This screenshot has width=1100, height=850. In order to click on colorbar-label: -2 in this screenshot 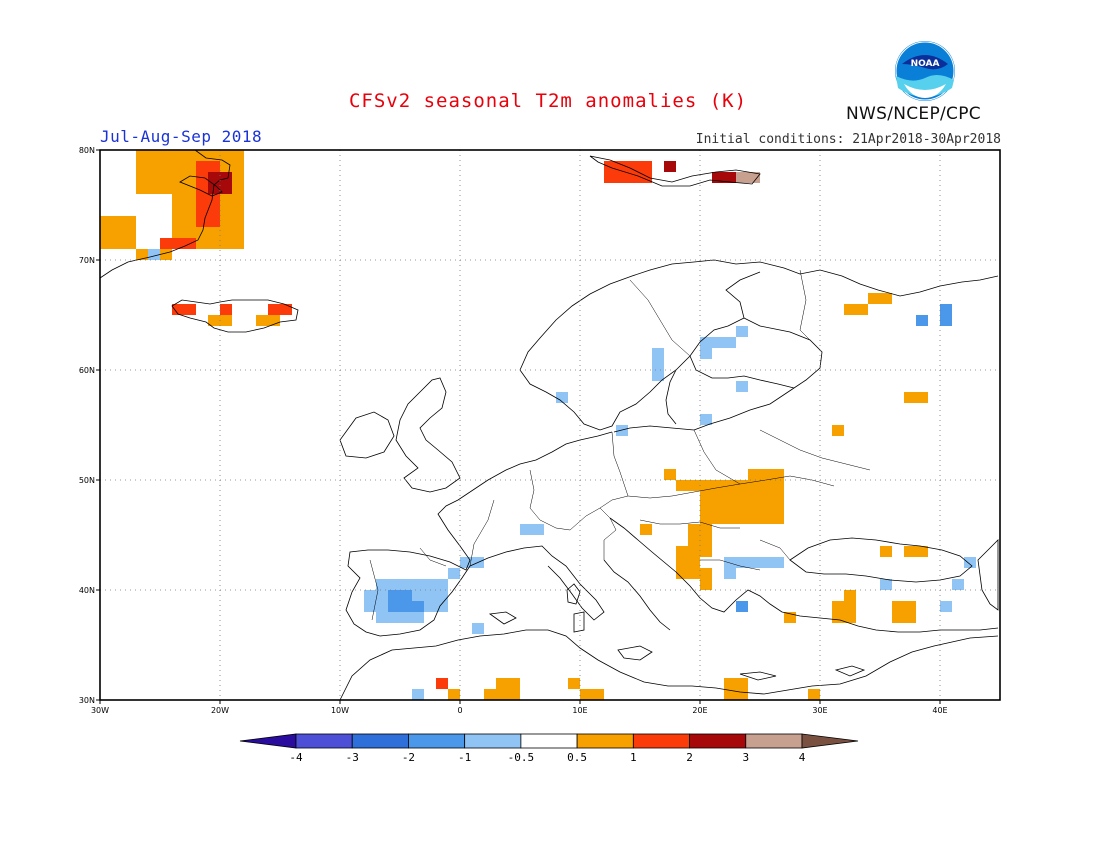, I will do `click(408, 757)`.